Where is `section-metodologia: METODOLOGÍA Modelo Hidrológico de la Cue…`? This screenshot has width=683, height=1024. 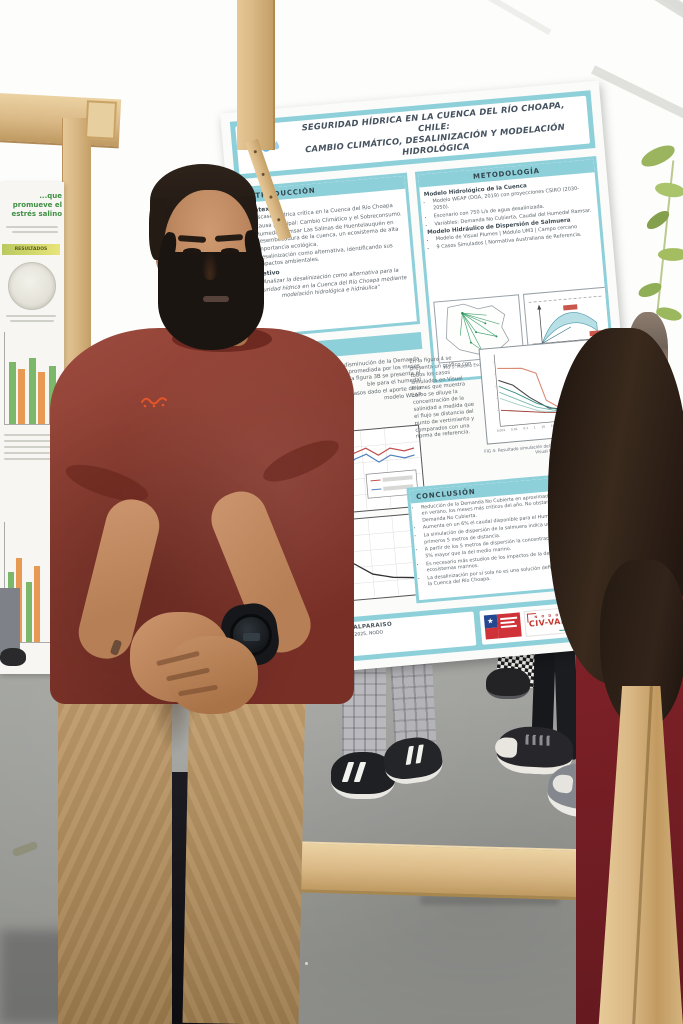
section-metodologia: METODOLOGÍA Modelo Hidrológico de la Cue… is located at coordinates (514, 270).